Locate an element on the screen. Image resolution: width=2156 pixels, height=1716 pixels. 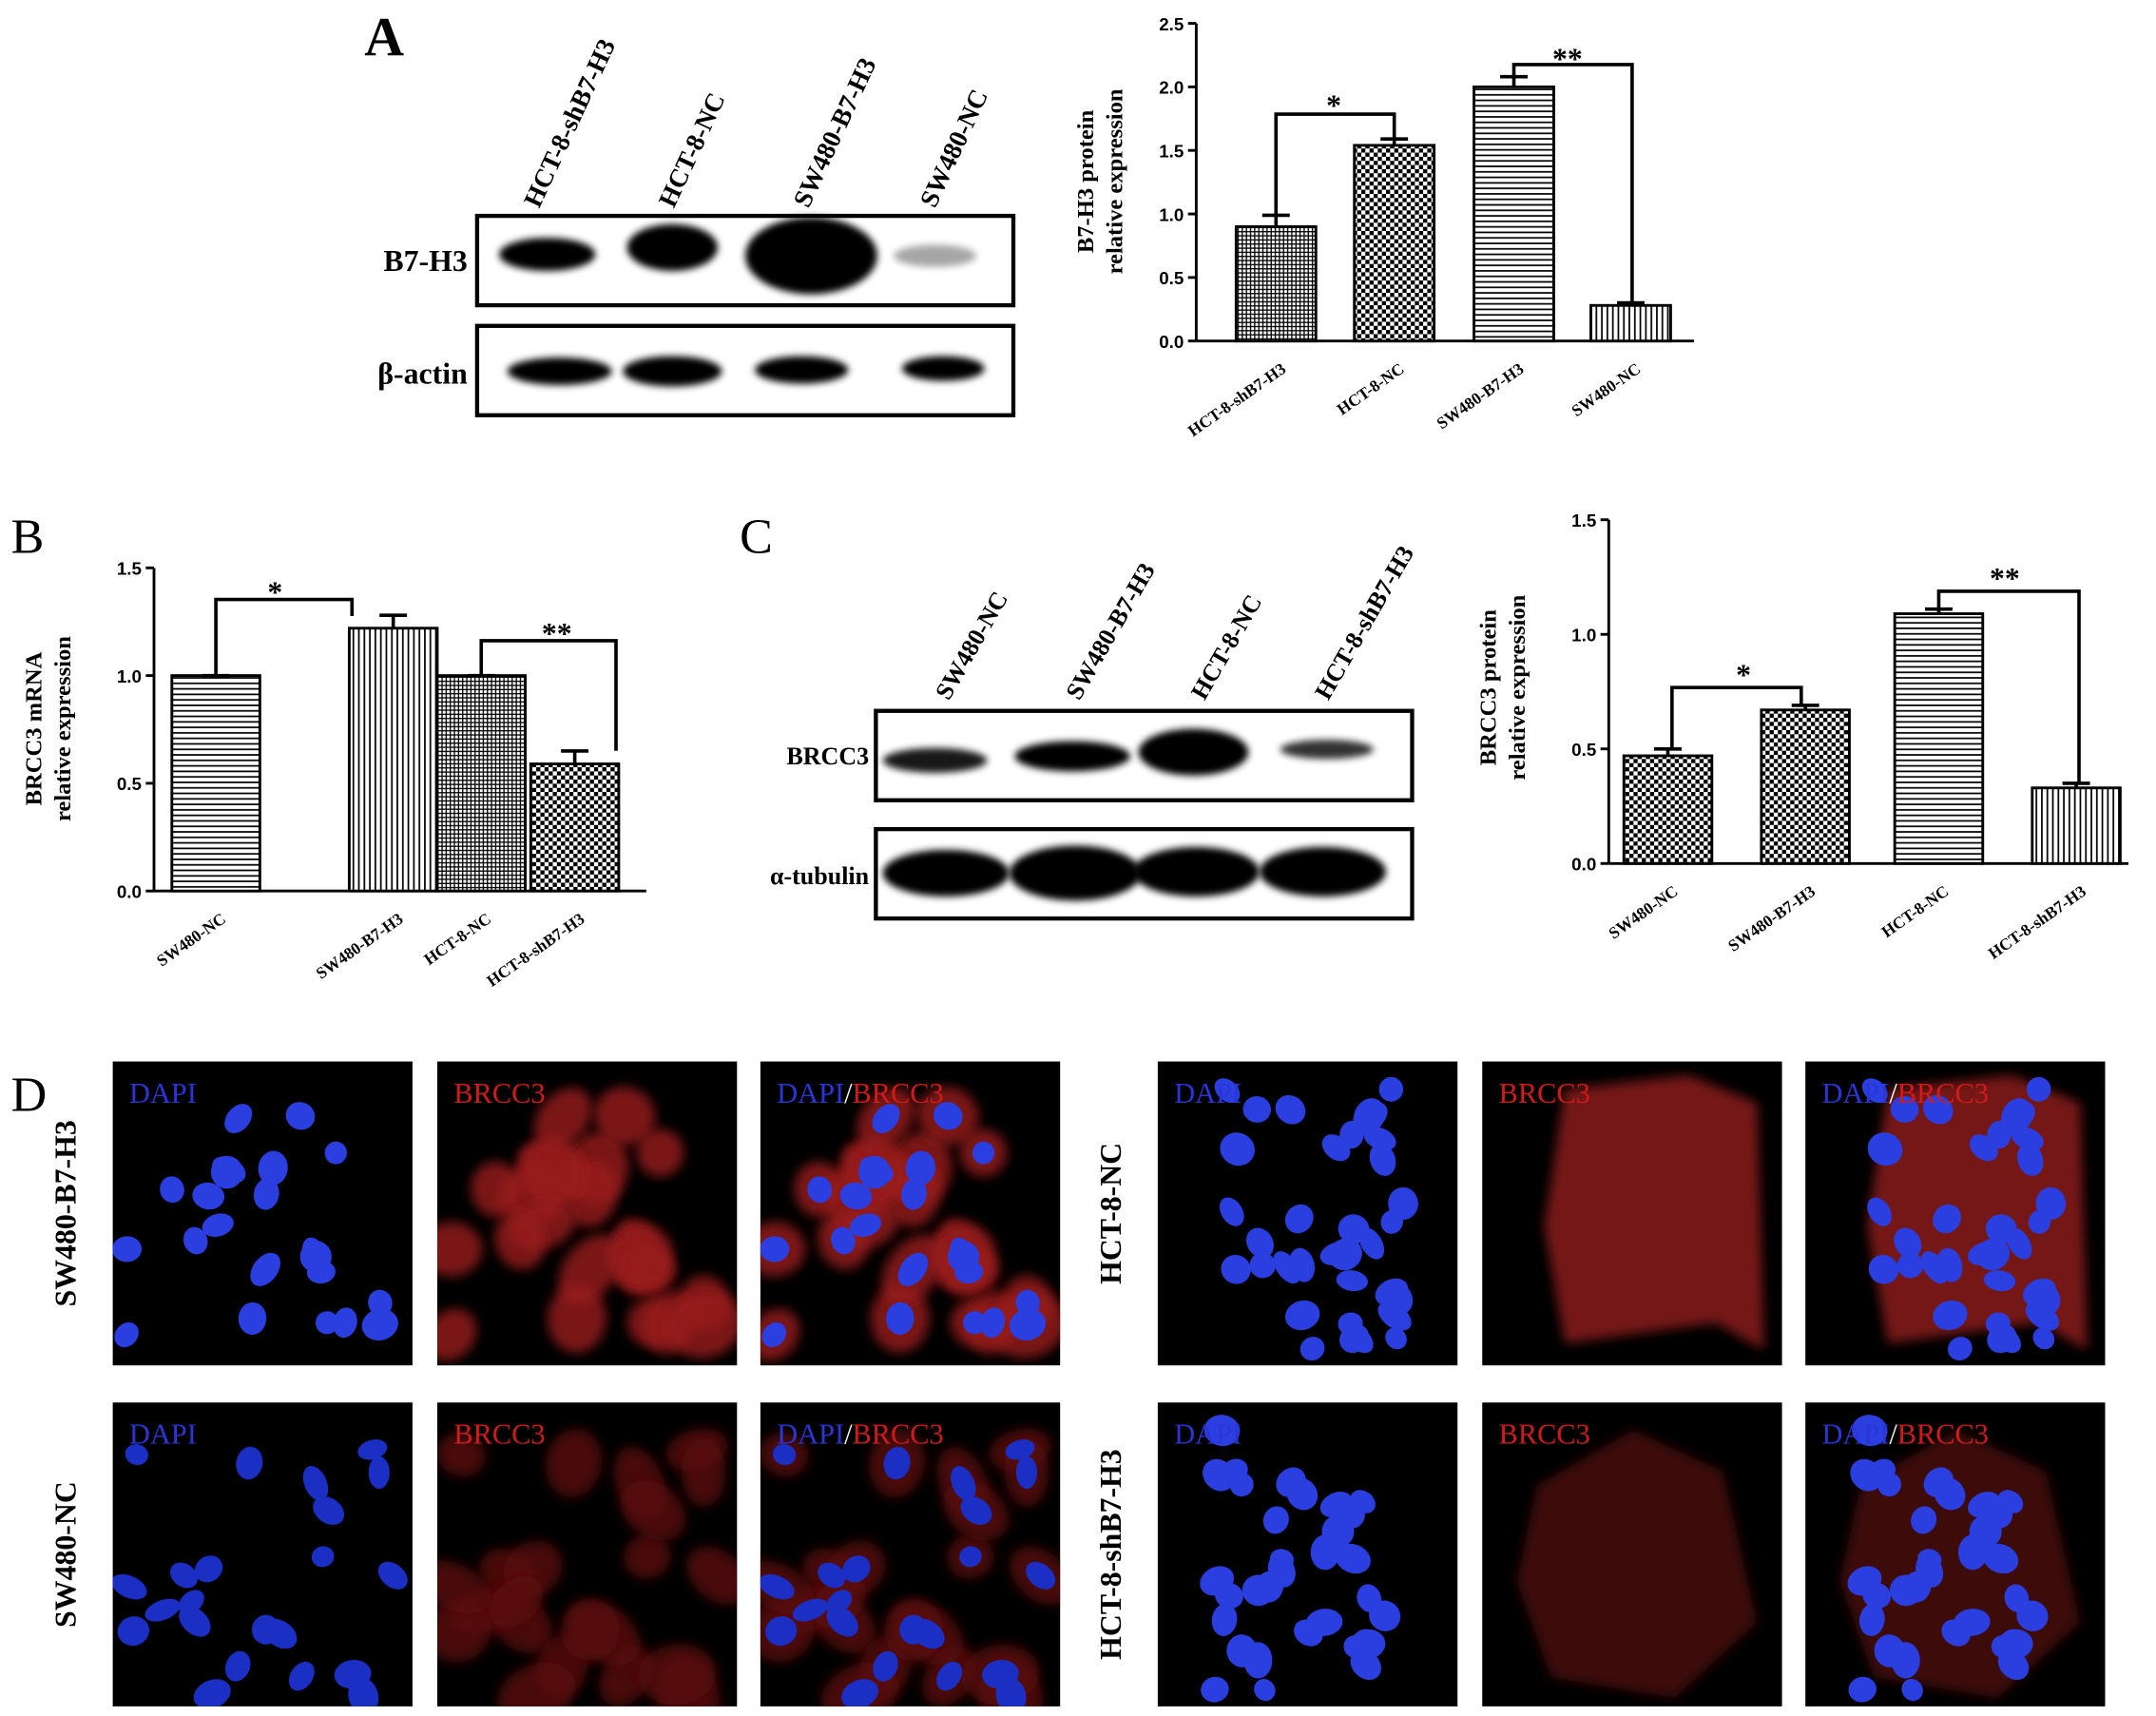
lane-label: HCT-8-NC is located at coordinates (1226, 647).